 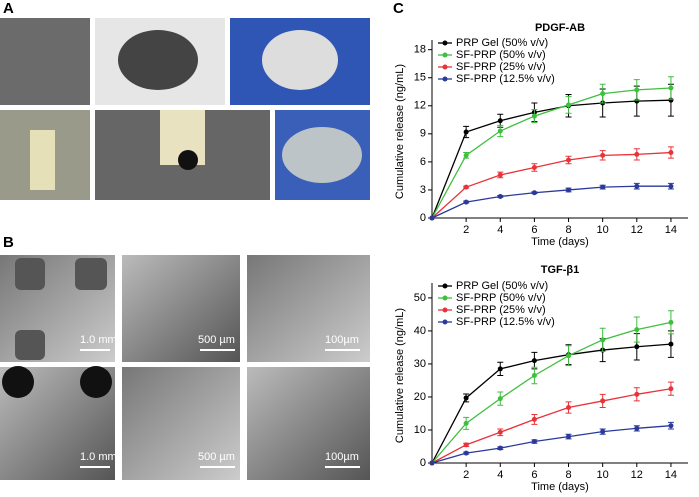 I want to click on chart-title: PDGF-AB, so click(x=560, y=28).